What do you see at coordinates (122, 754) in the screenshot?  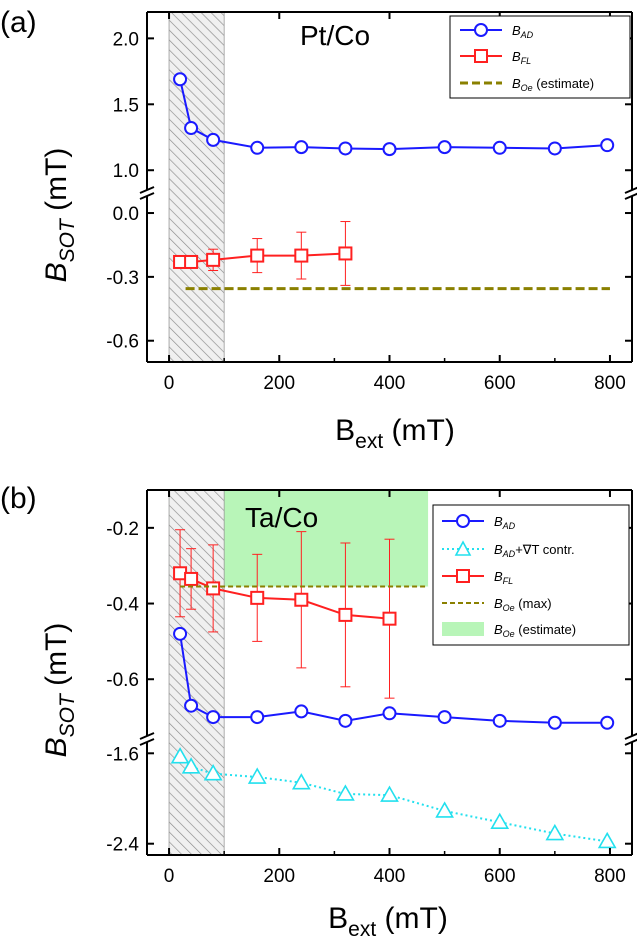 I see `panel-b-y-tick-label-lower-0: -1.6` at bounding box center [122, 754].